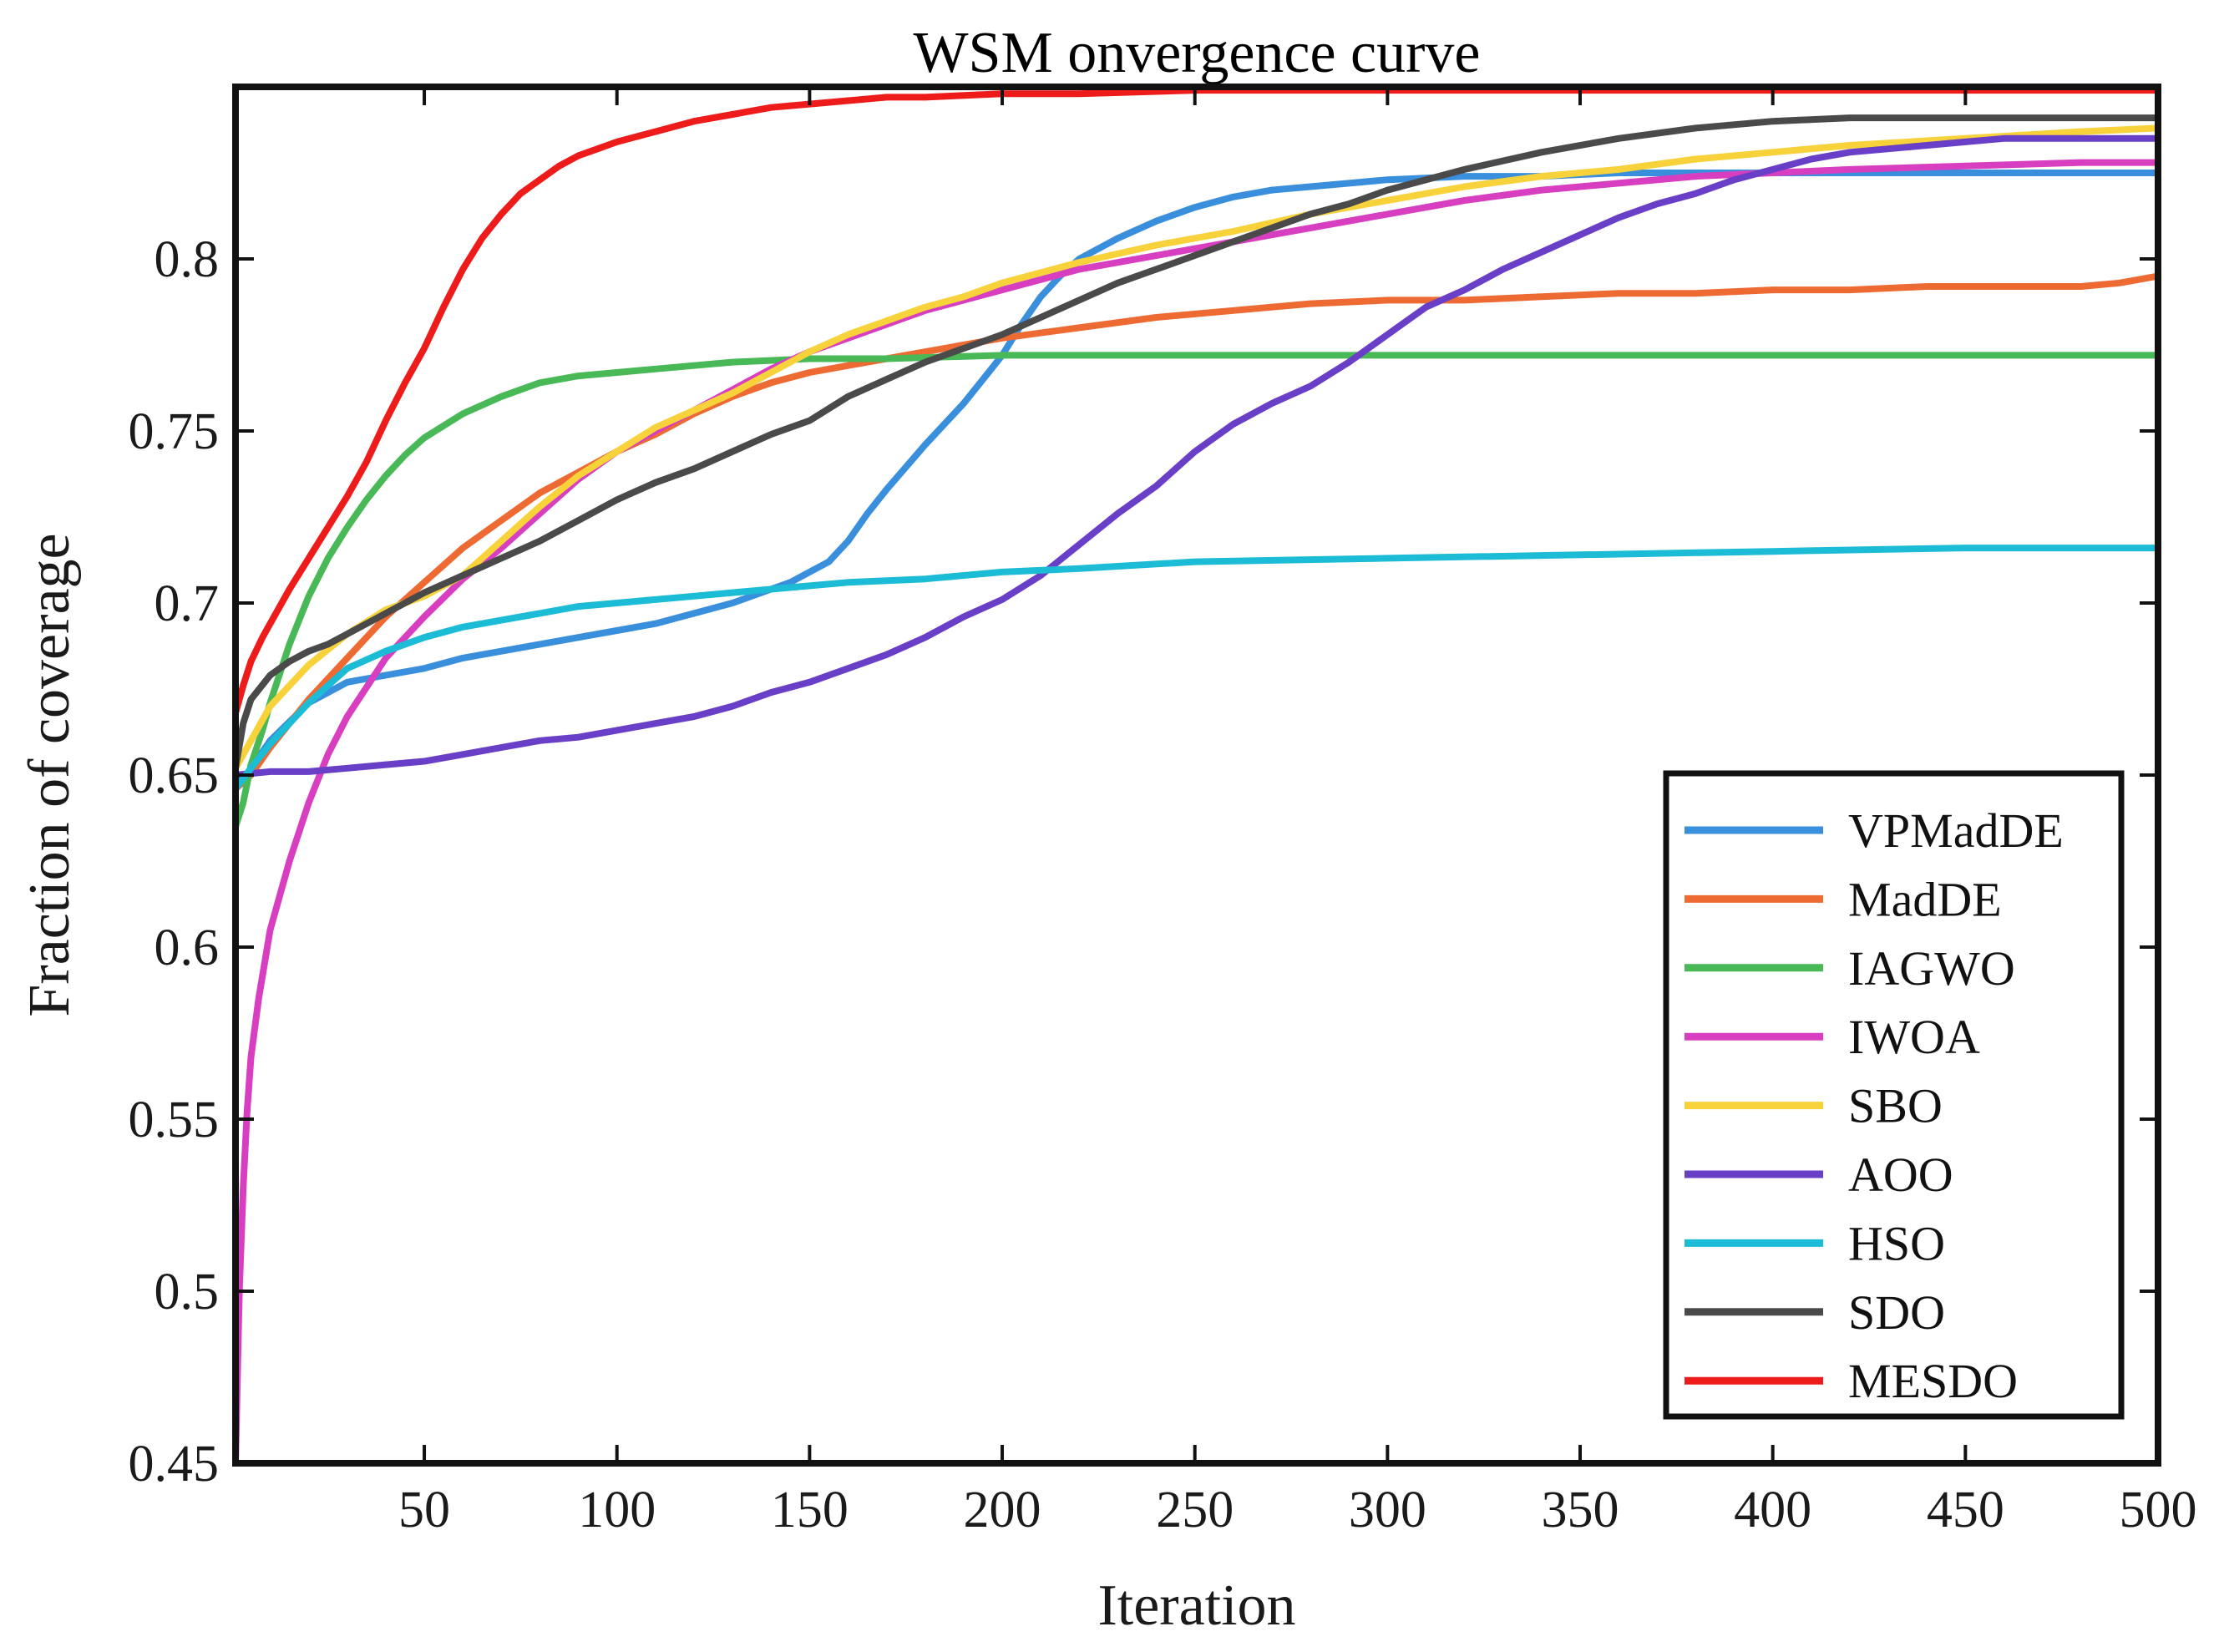 The width and height of the screenshot is (2219, 1652). What do you see at coordinates (1195, 1510) in the screenshot?
I see `x-tick-label: 250` at bounding box center [1195, 1510].